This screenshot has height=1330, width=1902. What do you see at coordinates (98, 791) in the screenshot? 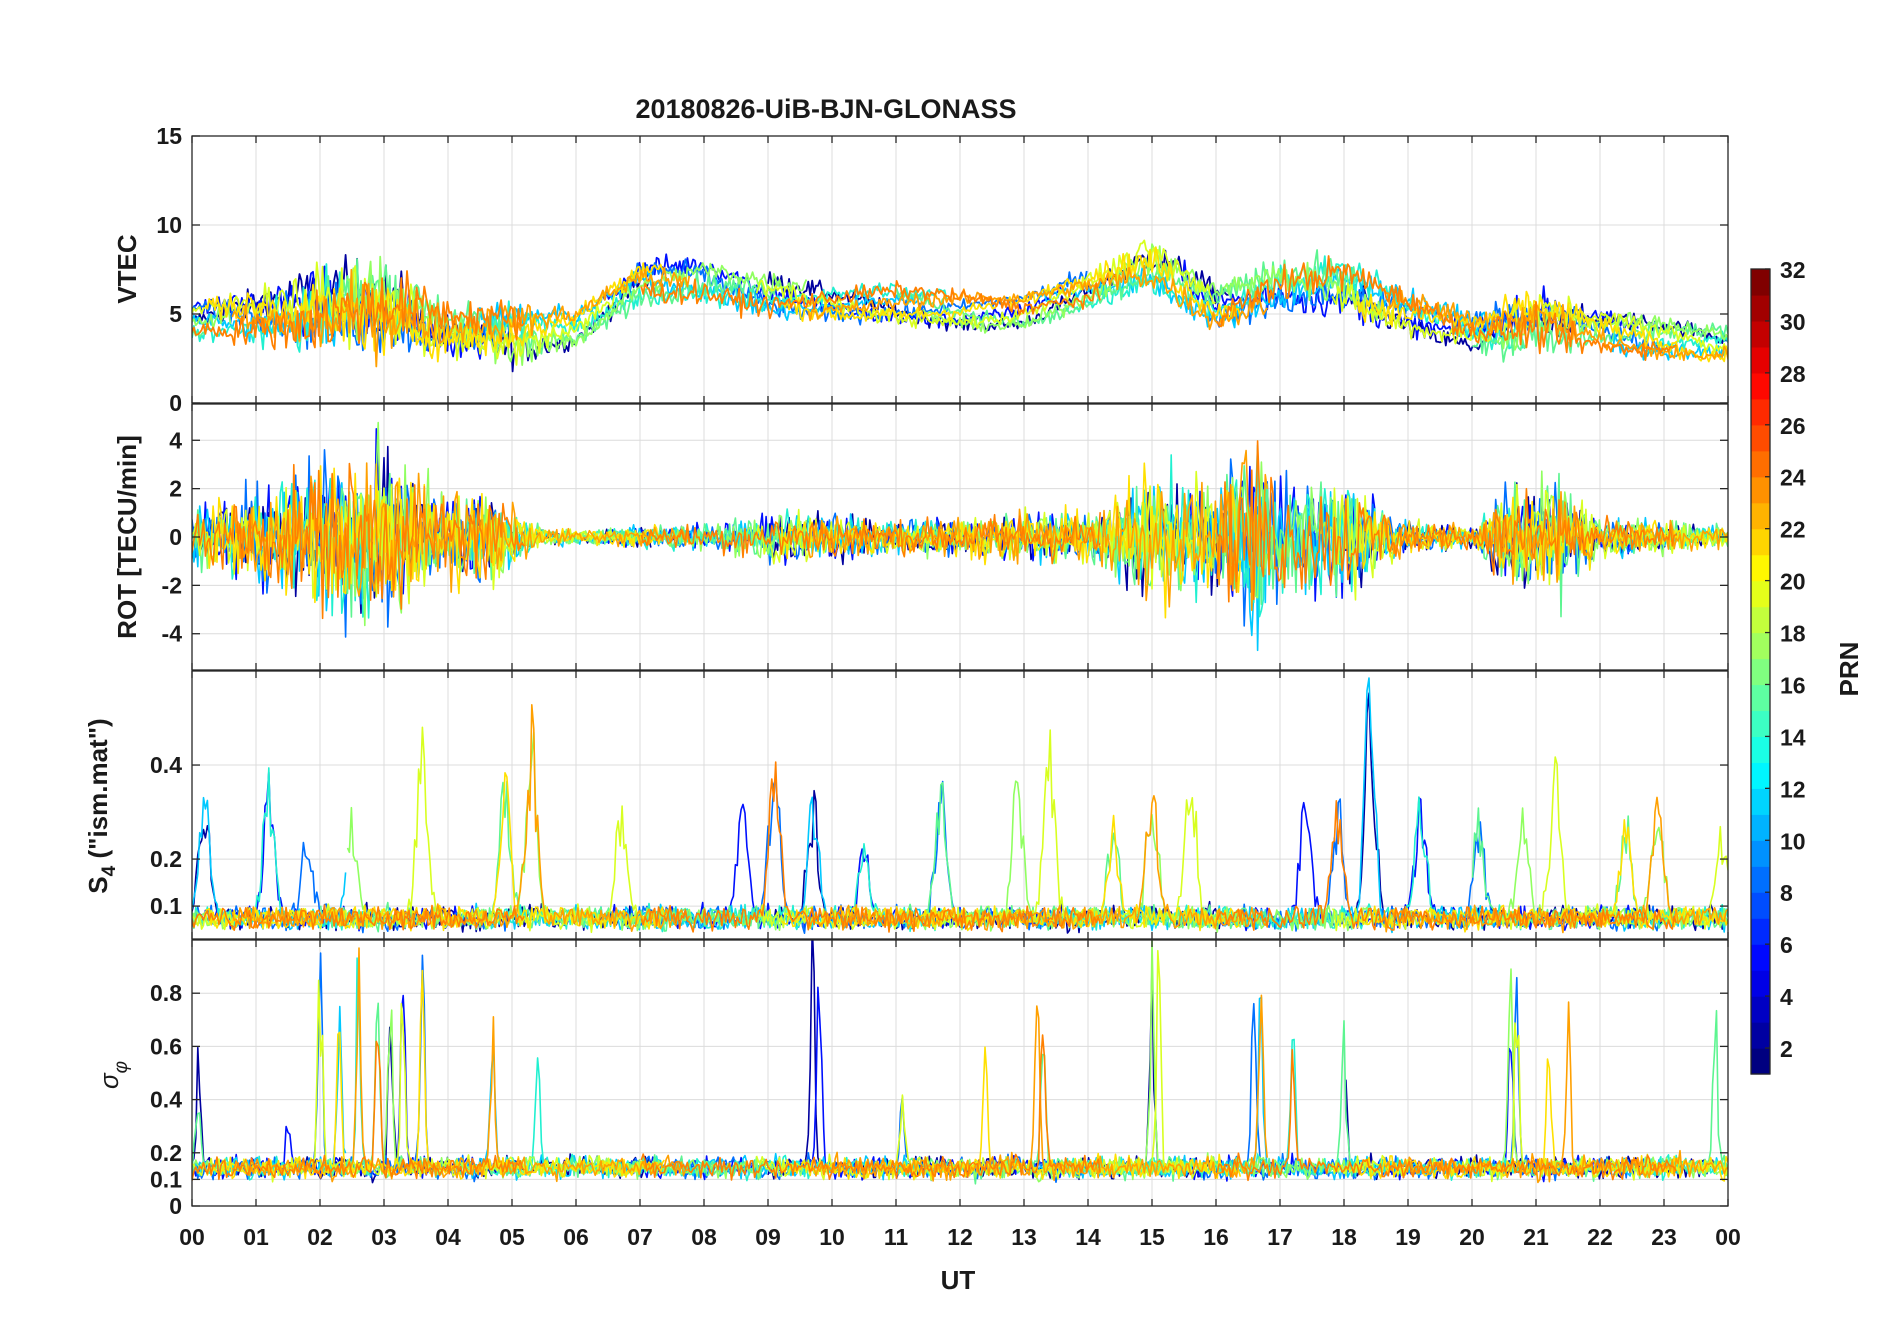
I see `s4-ylabel-rest: ("ism.mat")` at bounding box center [98, 791].